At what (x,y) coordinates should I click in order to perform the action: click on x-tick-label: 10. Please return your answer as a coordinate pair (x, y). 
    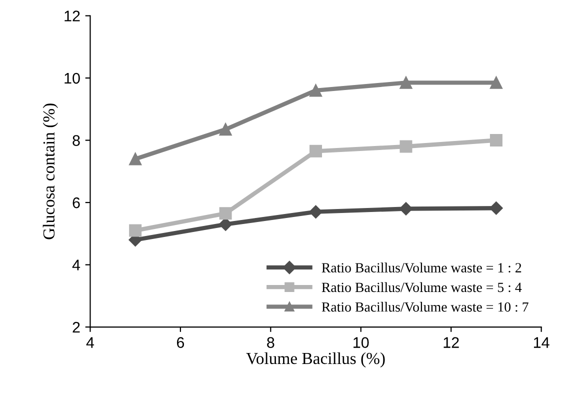
    Looking at the image, I should click on (361, 342).